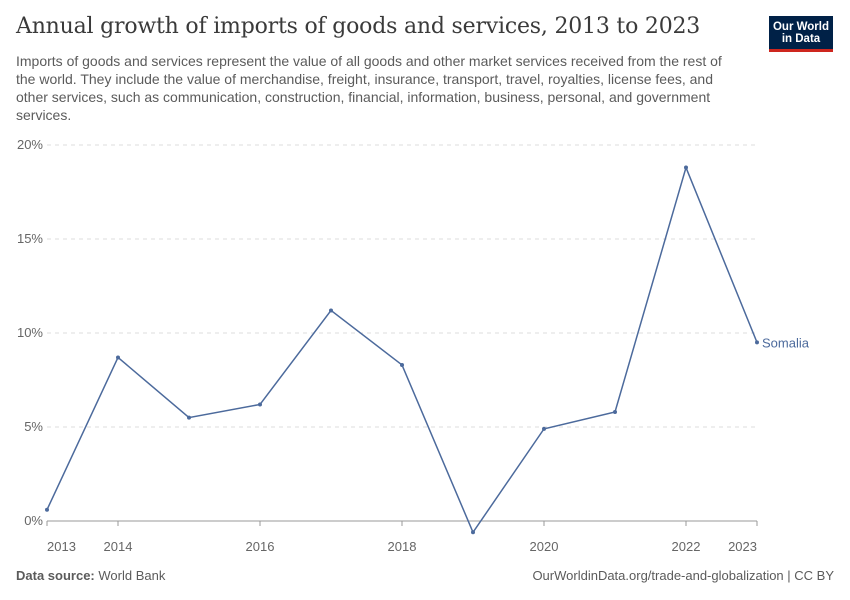  What do you see at coordinates (686, 546) in the screenshot?
I see `x-tick-label: 2022` at bounding box center [686, 546].